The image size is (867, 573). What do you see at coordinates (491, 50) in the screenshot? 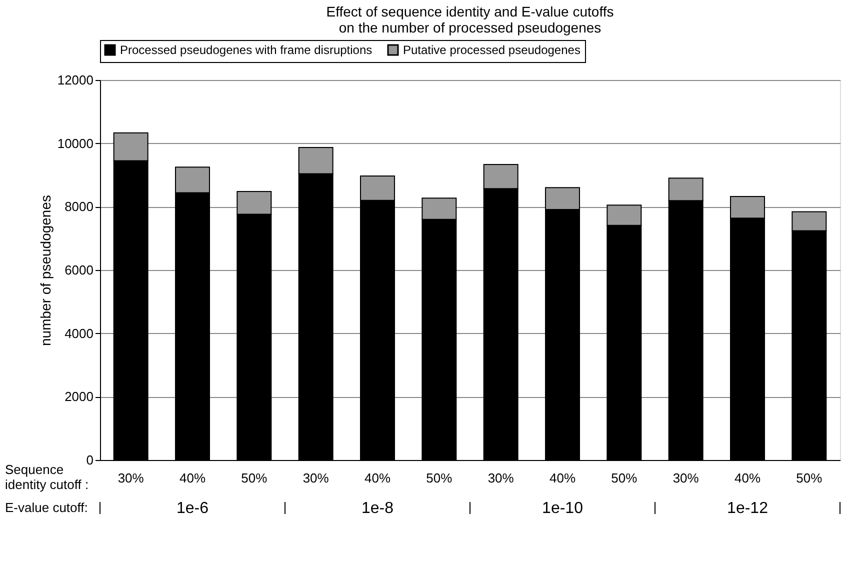
I see `legend-label: Putative processed pseudogenes` at bounding box center [491, 50].